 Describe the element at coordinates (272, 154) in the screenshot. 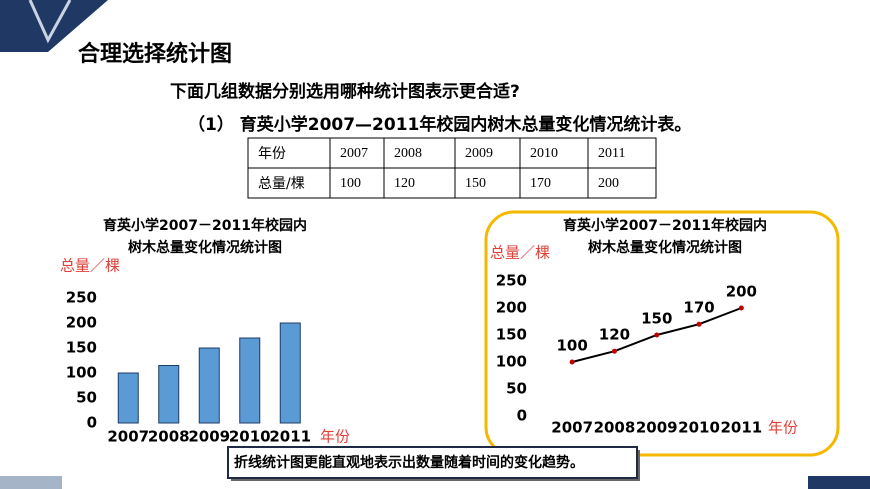

I see `row-header: 年份` at that location.